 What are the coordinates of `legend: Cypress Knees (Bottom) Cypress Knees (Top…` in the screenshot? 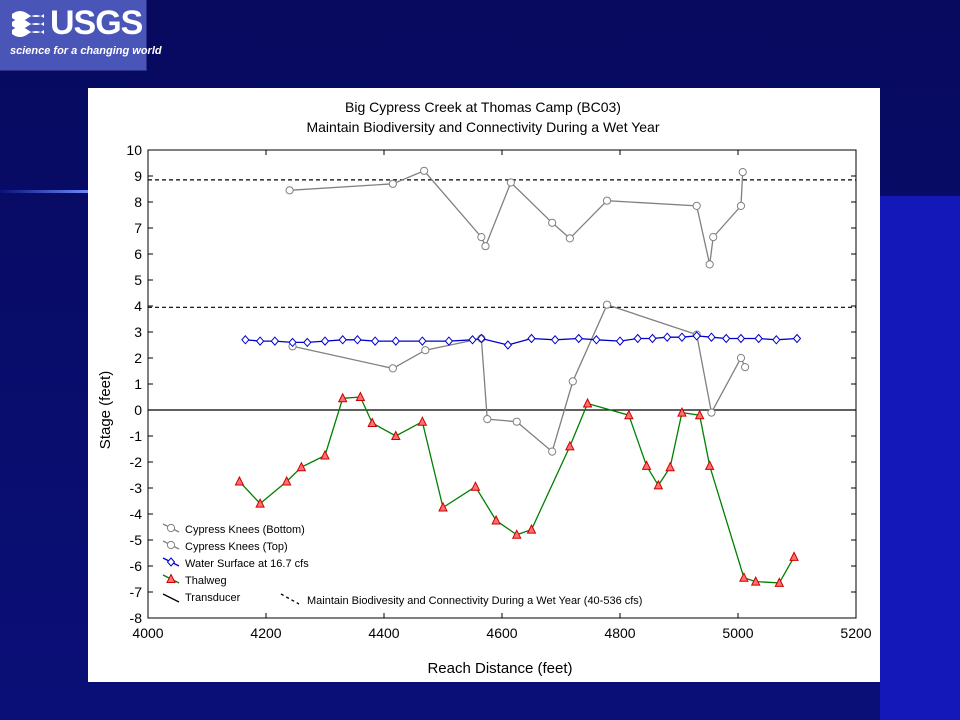 It's located at (402, 565).